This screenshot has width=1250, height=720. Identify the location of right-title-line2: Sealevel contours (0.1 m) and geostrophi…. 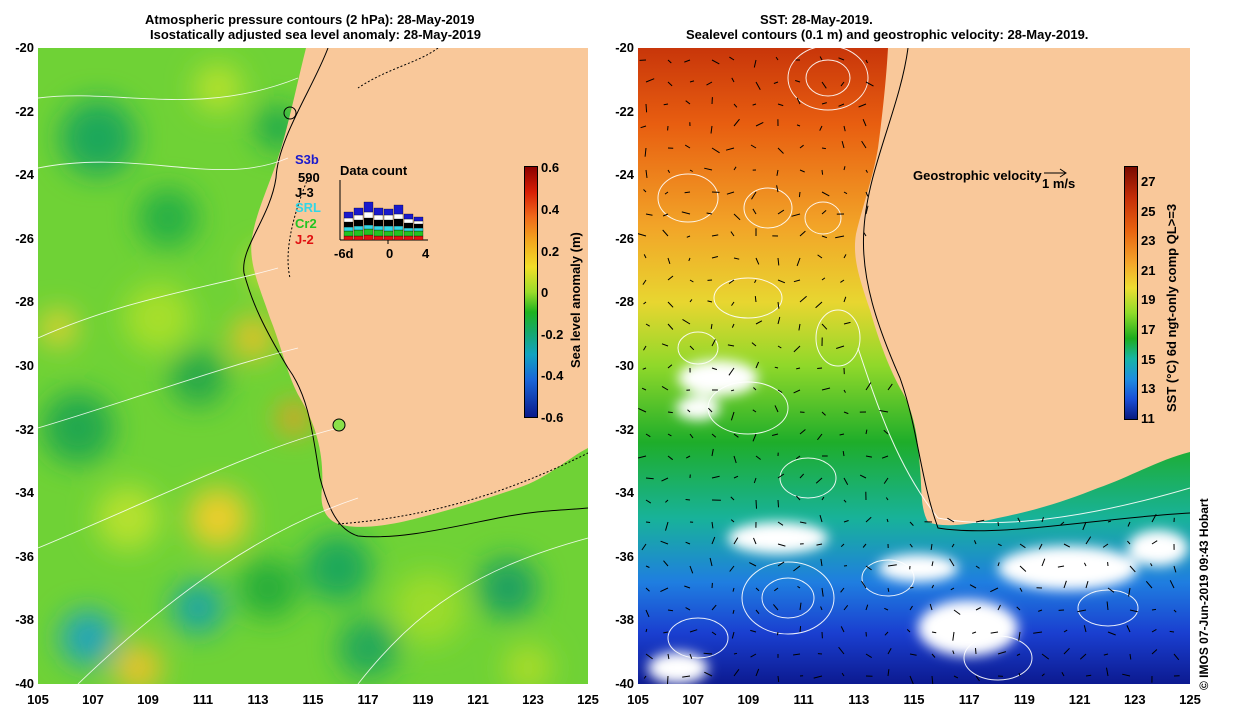
(887, 34).